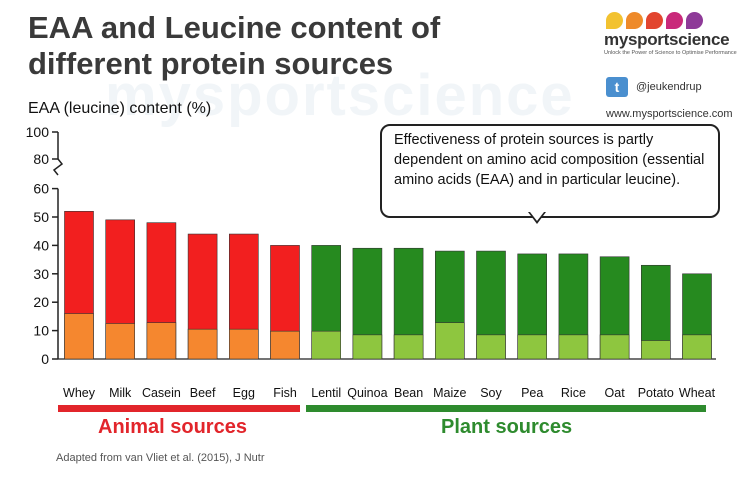  What do you see at coordinates (41, 189) in the screenshot?
I see `y-tick-label-60: 60` at bounding box center [41, 189].